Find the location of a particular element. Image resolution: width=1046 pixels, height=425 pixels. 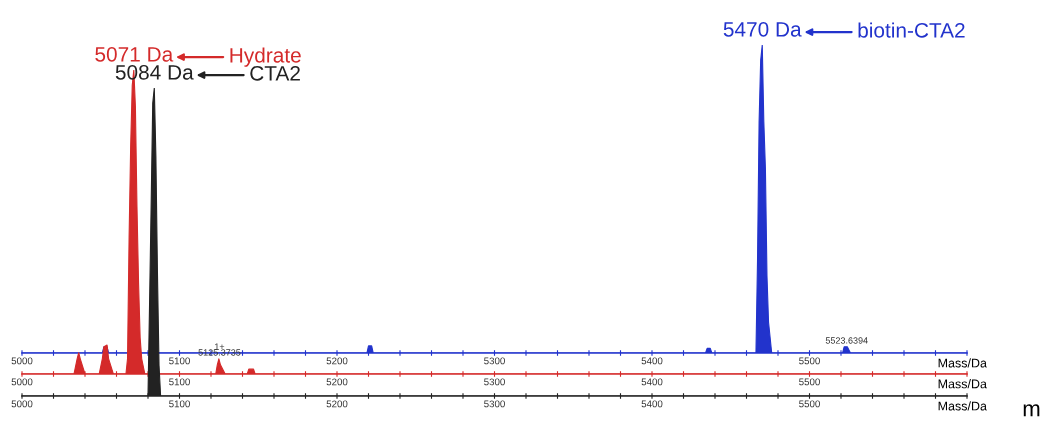

text: m is located at coordinates (1031, 410).